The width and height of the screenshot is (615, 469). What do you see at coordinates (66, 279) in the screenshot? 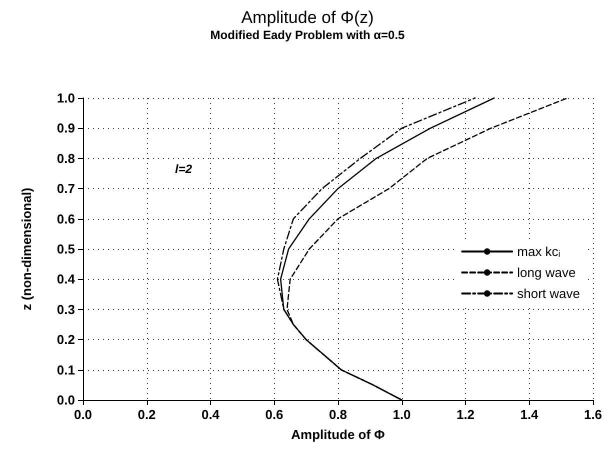
I see `y-tick-label: 0.4` at bounding box center [66, 279].